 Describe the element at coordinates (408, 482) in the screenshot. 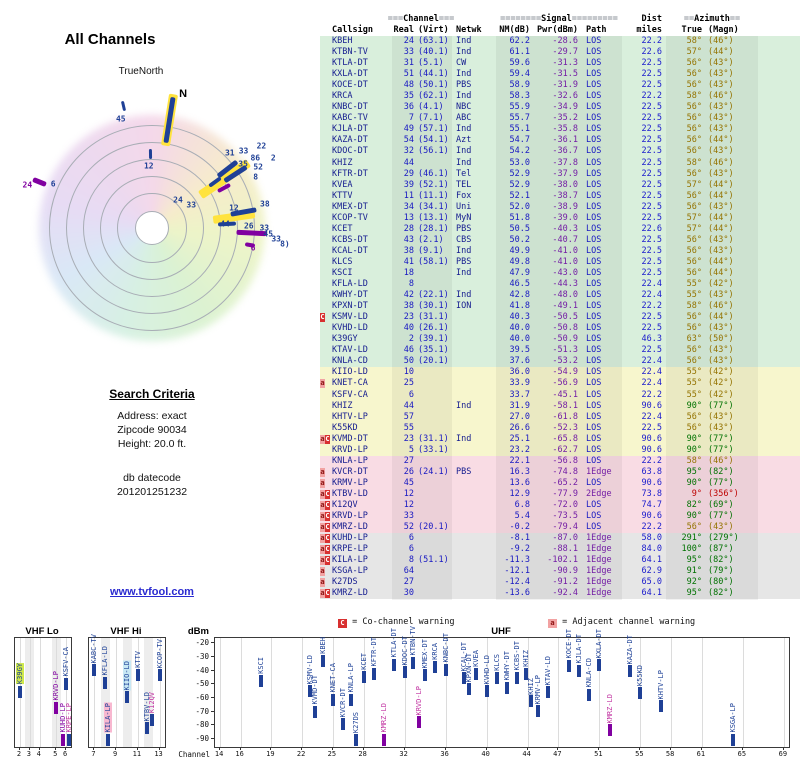

I see `cell-real-channel: 45` at that location.